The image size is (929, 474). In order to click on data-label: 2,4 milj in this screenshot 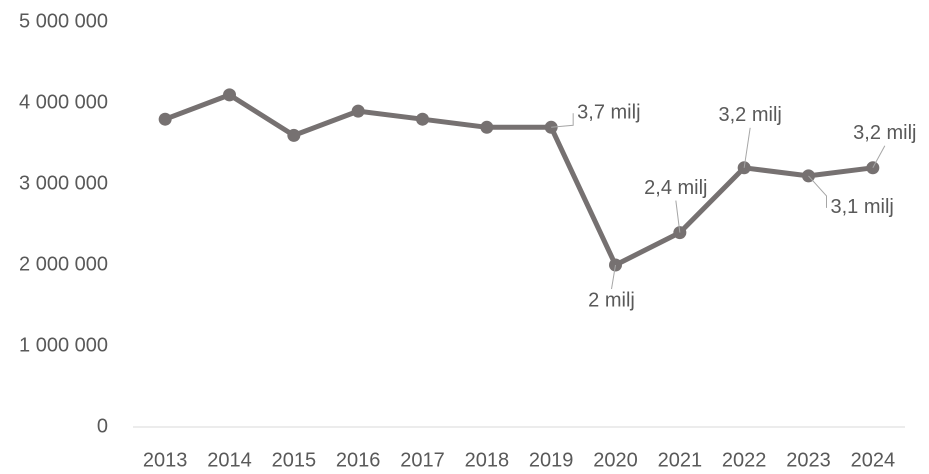, I will do `click(675, 188)`.